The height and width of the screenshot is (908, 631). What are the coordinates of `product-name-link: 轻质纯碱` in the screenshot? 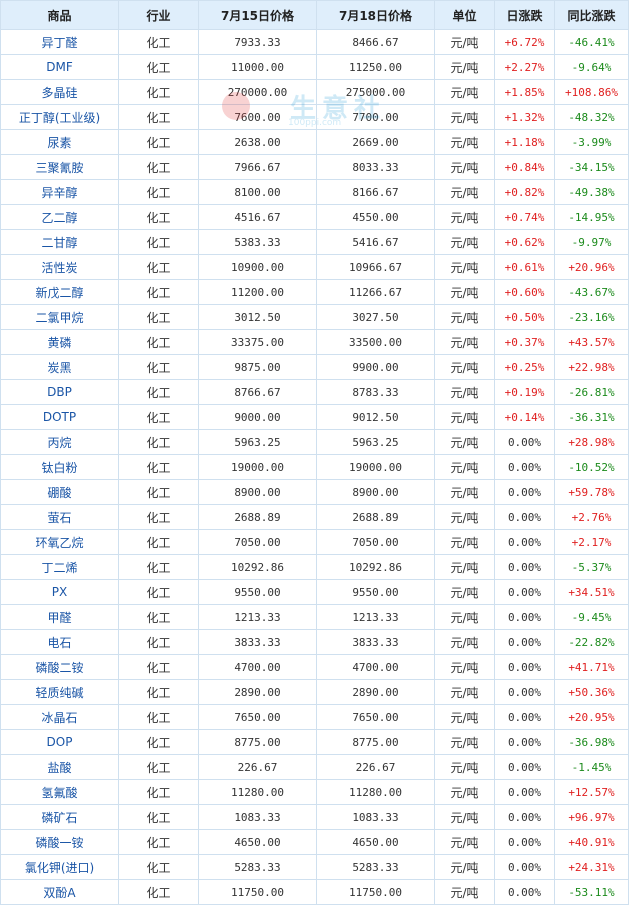 It's located at (59, 692).